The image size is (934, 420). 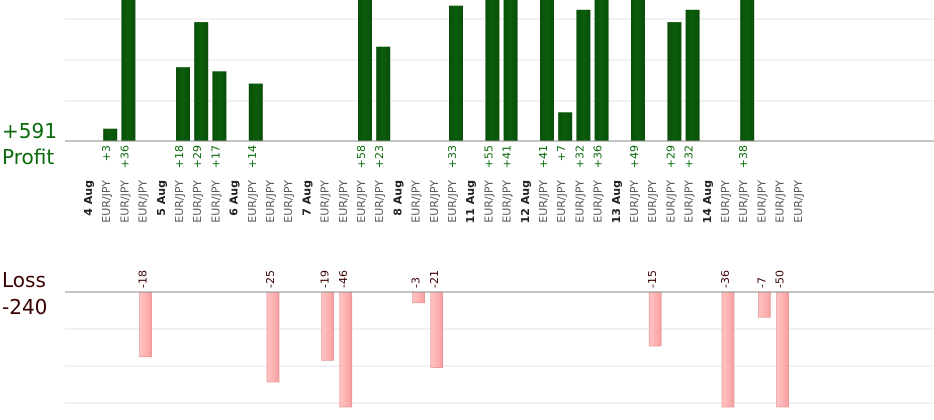 What do you see at coordinates (434, 279) in the screenshot?
I see `loss-value-label: -21` at bounding box center [434, 279].